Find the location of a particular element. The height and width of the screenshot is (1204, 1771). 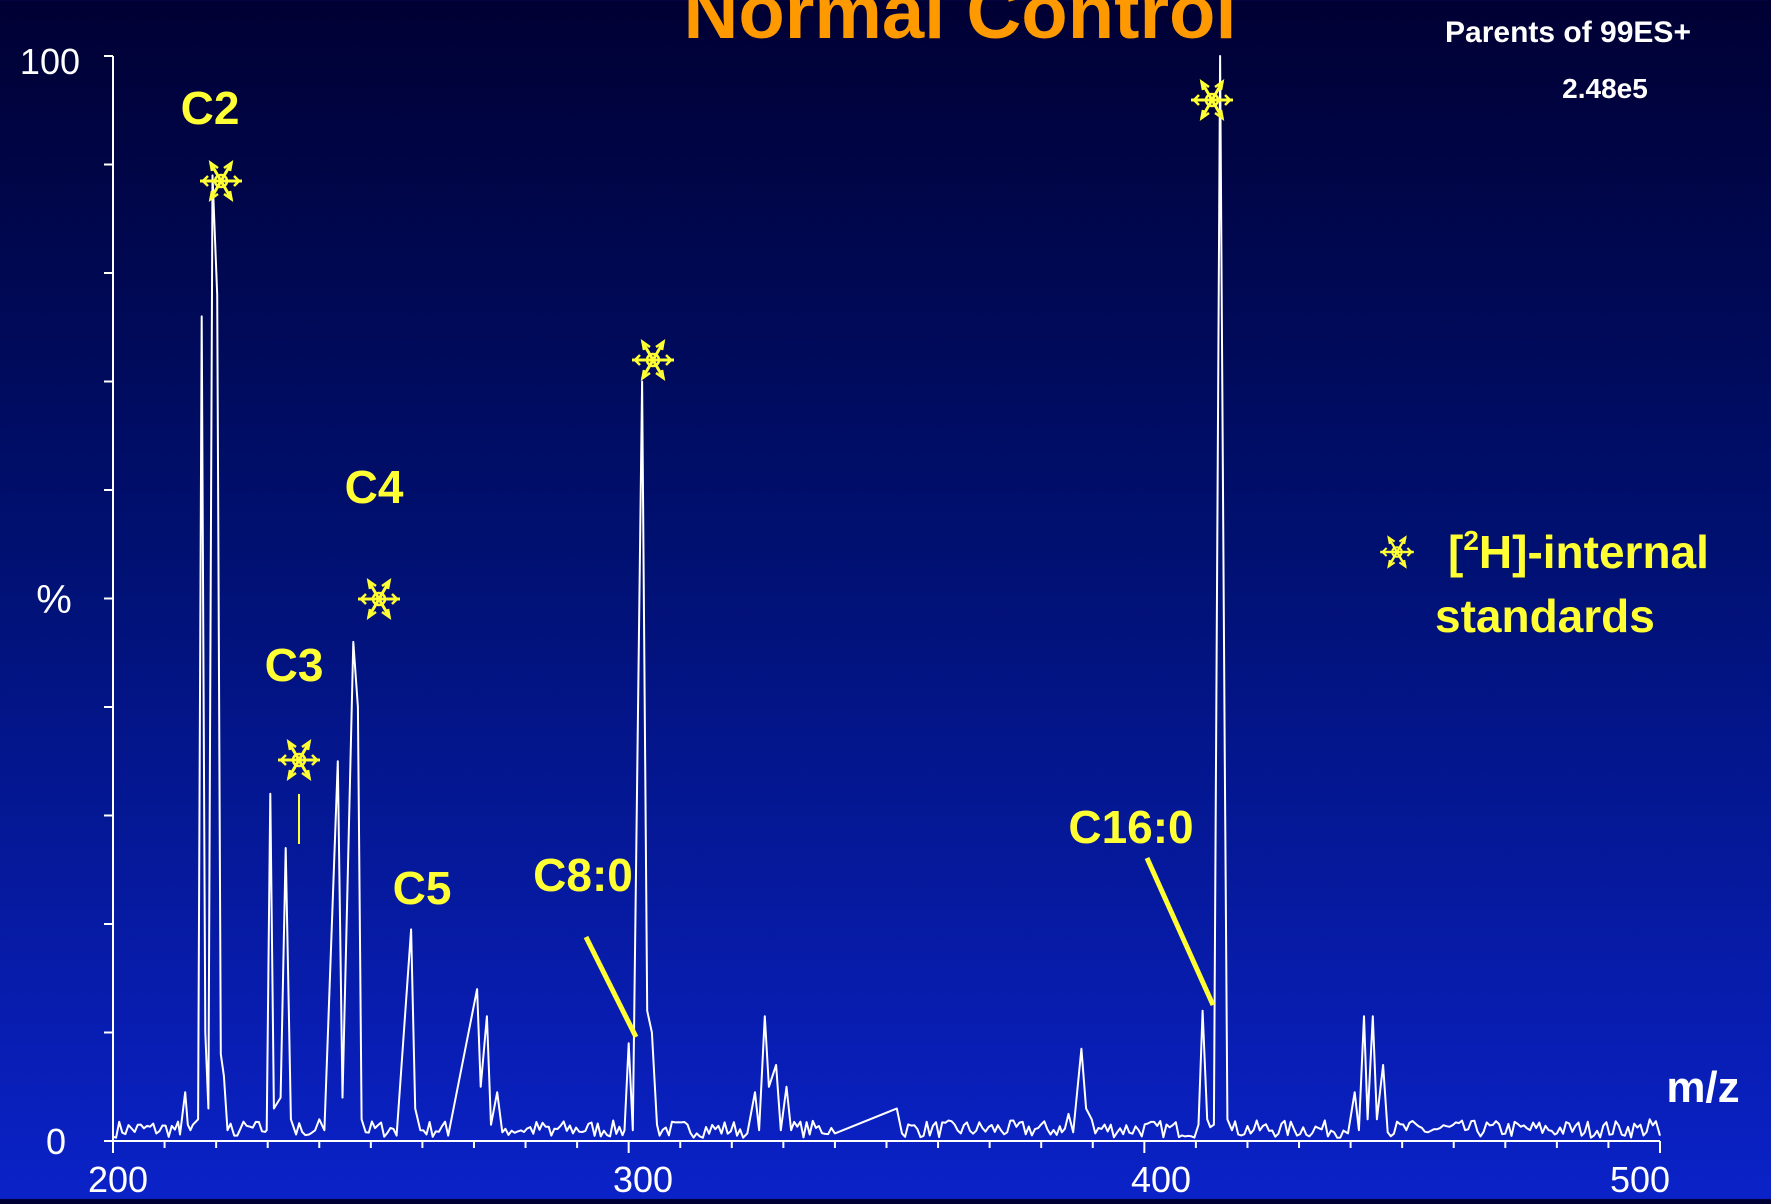

legend-line-2: standards is located at coordinates (1545, 616).